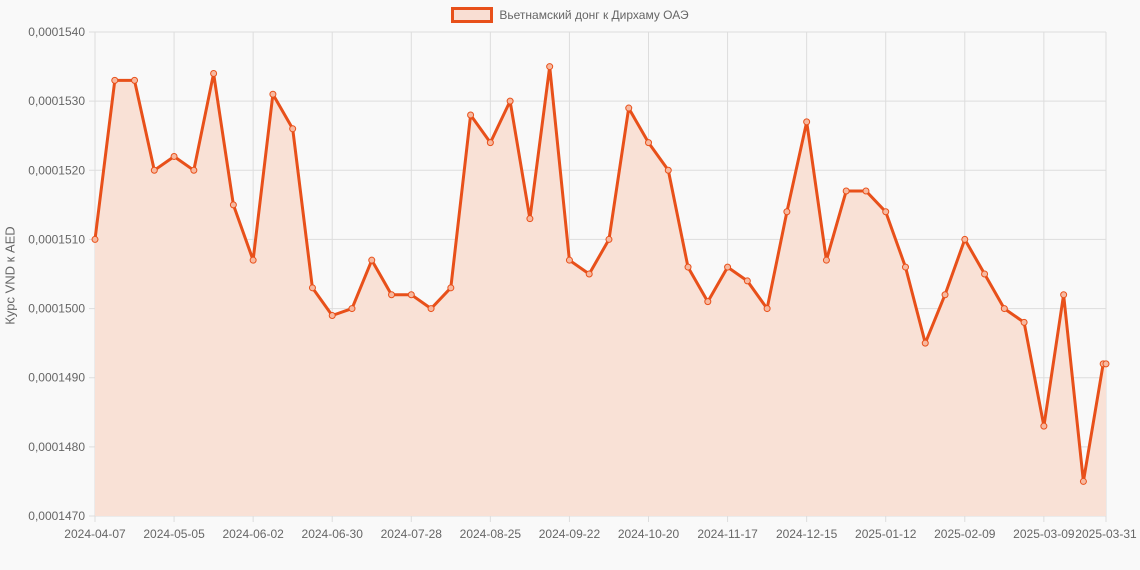 The height and width of the screenshot is (570, 1140). Describe the element at coordinates (333, 534) in the screenshot. I see `x-tick-label: 2024-06-30` at that location.